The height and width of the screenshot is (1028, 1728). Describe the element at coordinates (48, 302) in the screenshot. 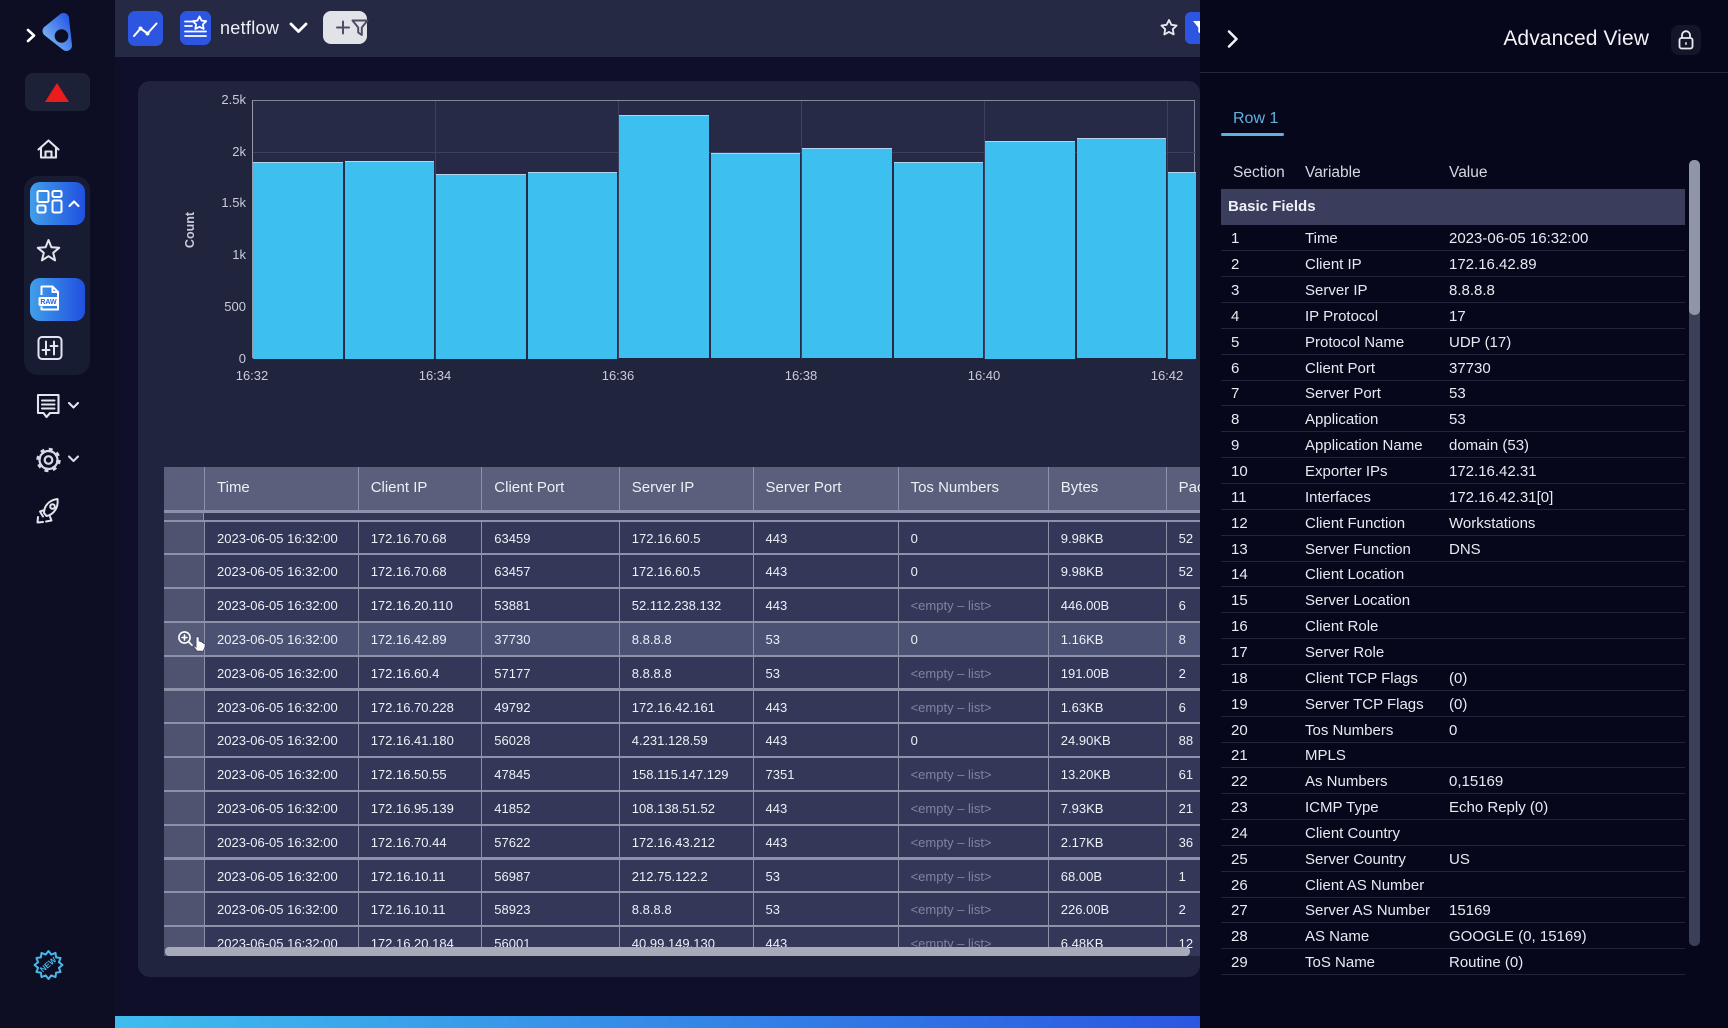

I see `svg-text: RAW` at that location.